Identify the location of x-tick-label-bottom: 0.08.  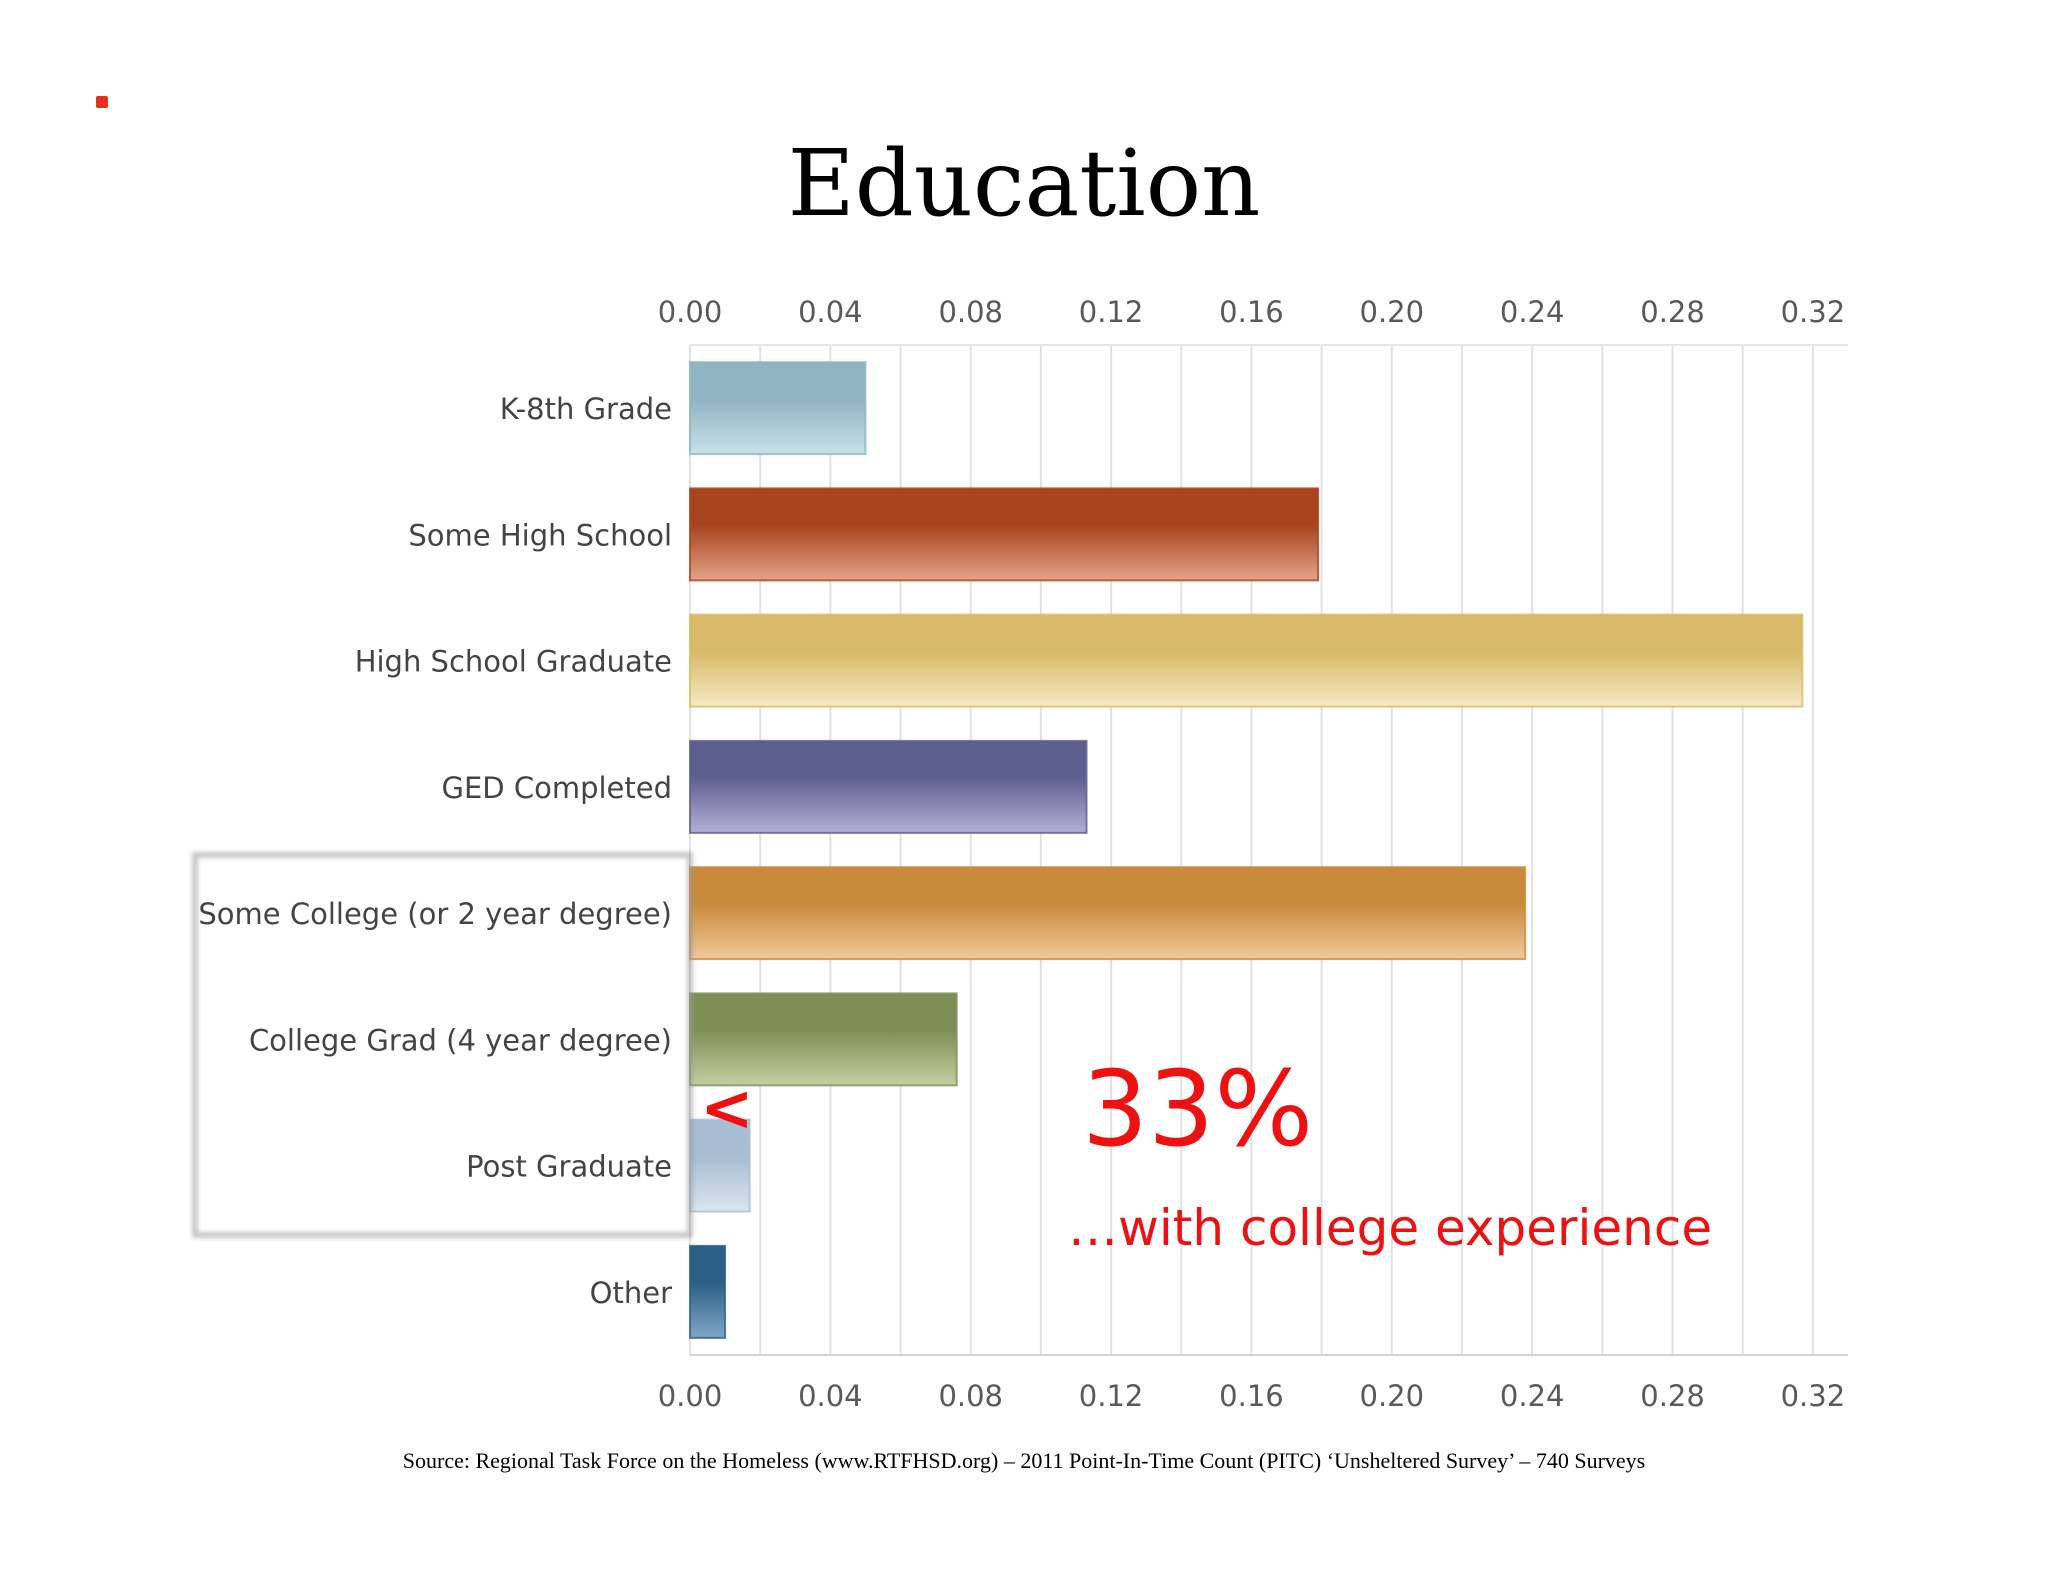
(970, 1396).